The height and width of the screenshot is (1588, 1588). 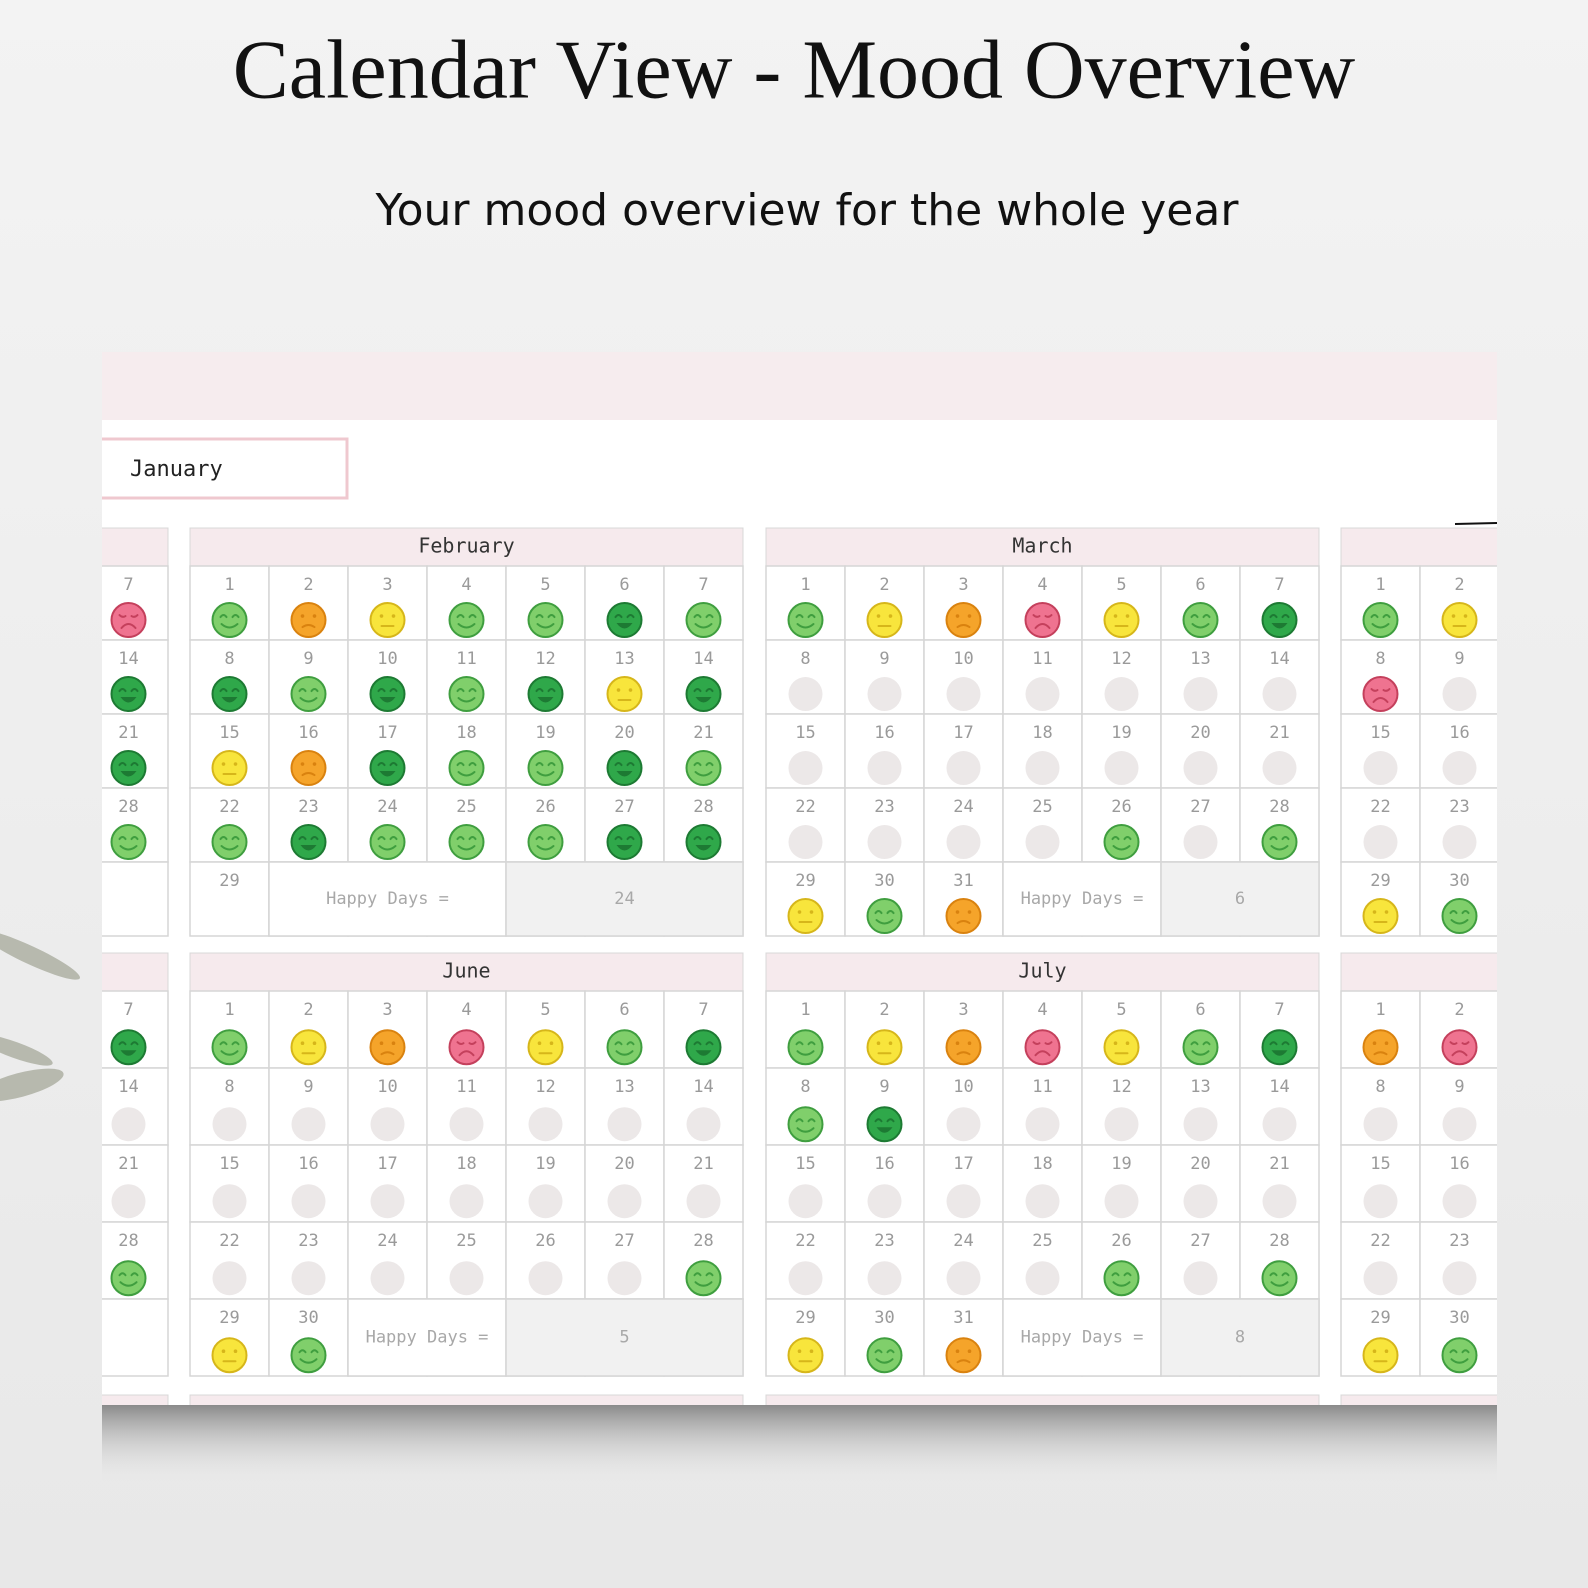 What do you see at coordinates (1042, 1087) in the screenshot?
I see `day-number: 11` at bounding box center [1042, 1087].